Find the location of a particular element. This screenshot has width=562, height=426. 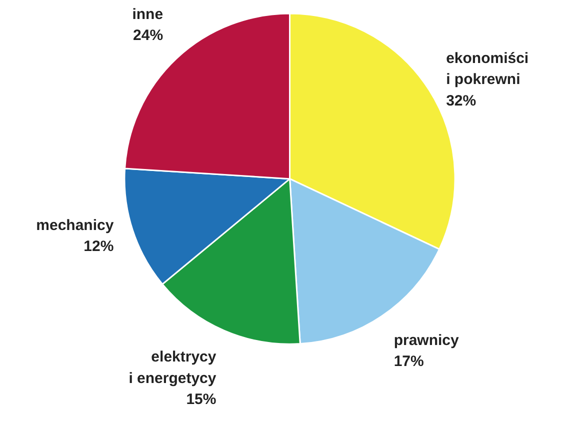

slice-label: inne is located at coordinates (148, 14).